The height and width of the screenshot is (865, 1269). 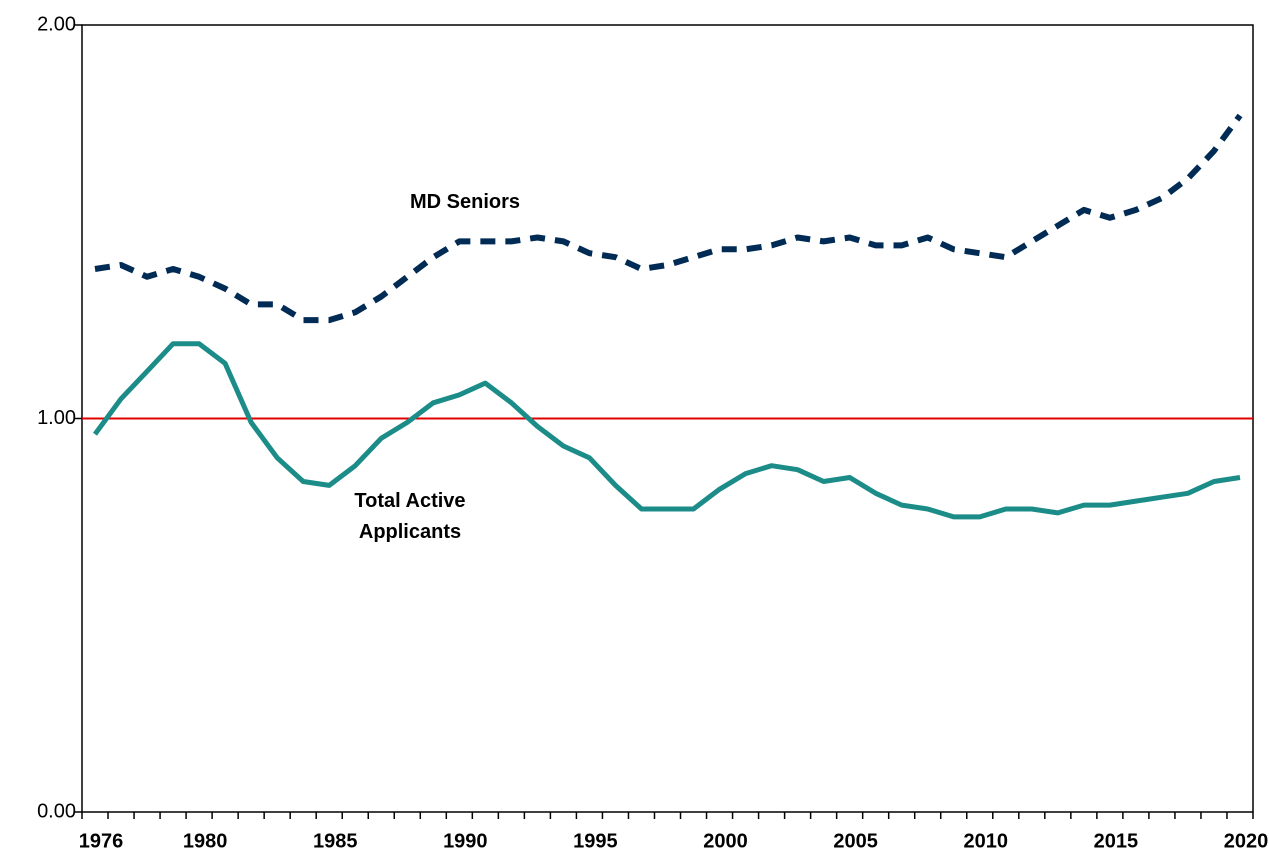 What do you see at coordinates (1246, 841) in the screenshot?
I see `x-tick-label: 2020` at bounding box center [1246, 841].